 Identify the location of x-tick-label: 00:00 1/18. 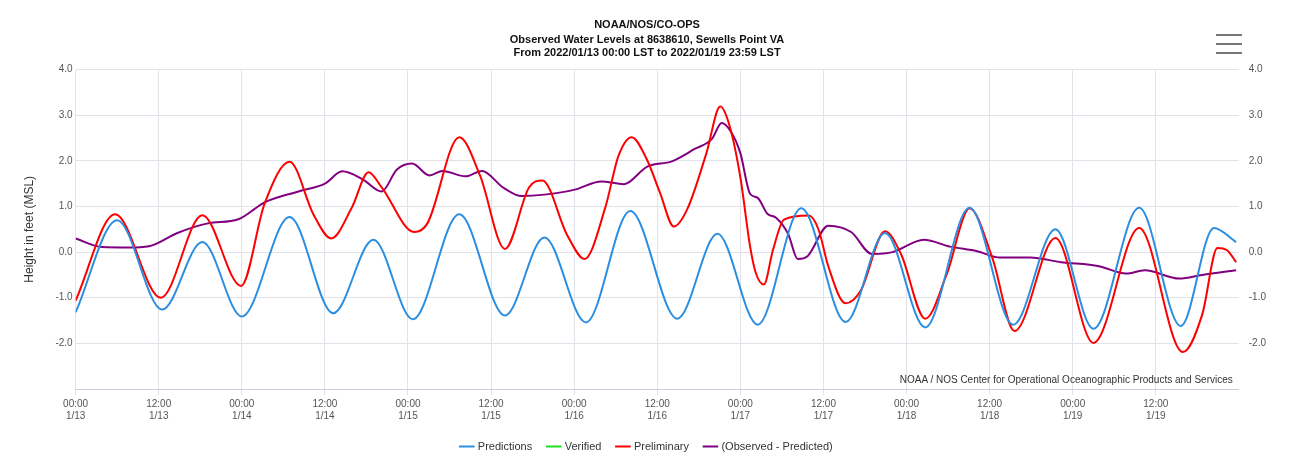
(907, 409).